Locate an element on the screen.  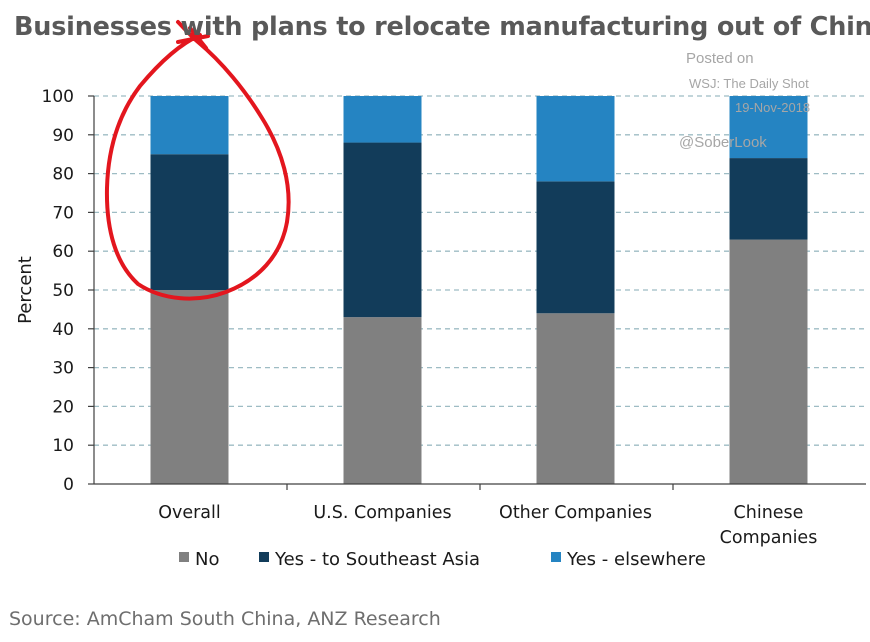
x-tick-label: Companies is located at coordinates (769, 538).